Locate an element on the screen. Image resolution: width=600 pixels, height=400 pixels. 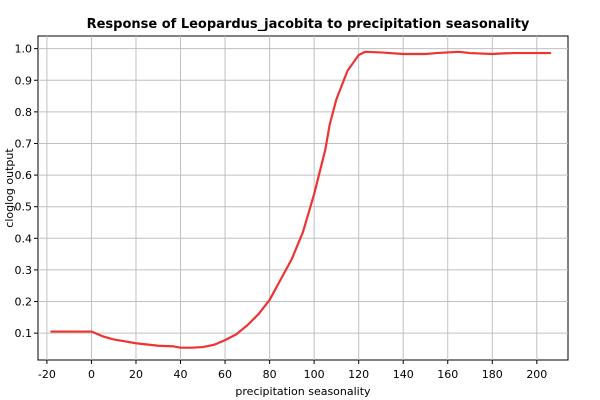
x-axis-label: precipitation seasonality is located at coordinates (303, 391).